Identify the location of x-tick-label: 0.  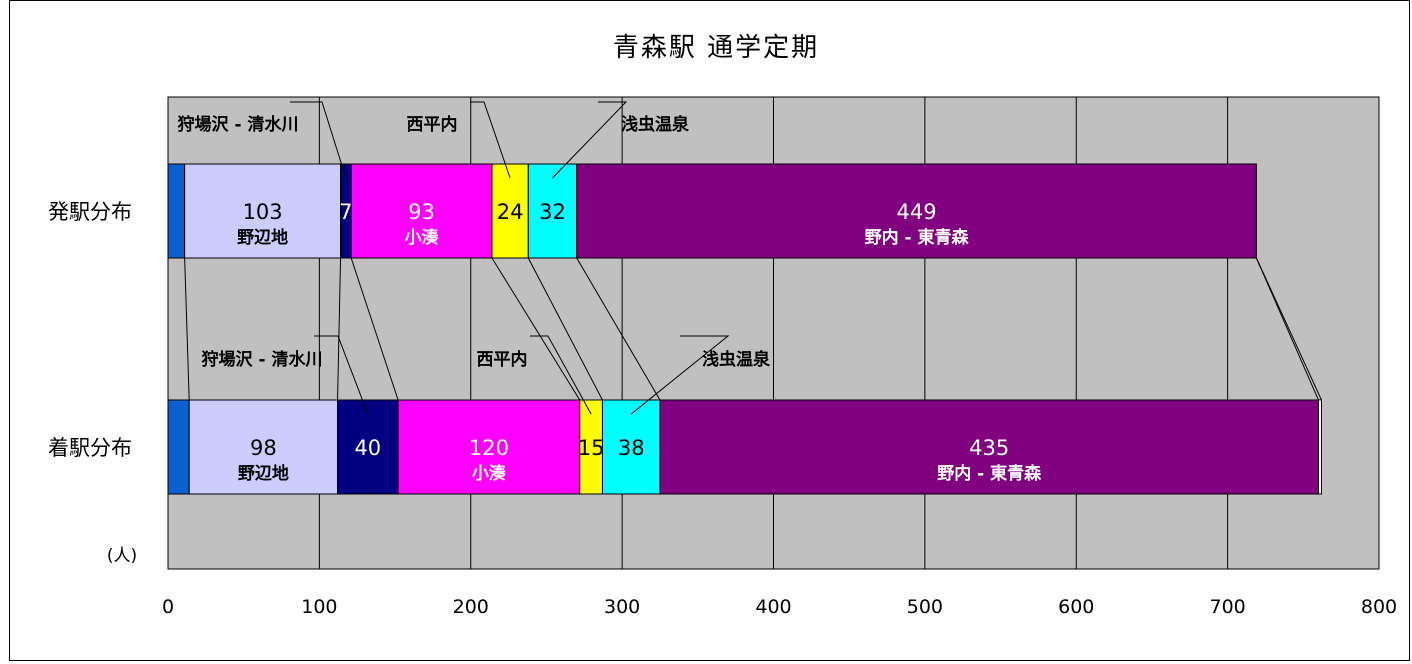
(168, 607).